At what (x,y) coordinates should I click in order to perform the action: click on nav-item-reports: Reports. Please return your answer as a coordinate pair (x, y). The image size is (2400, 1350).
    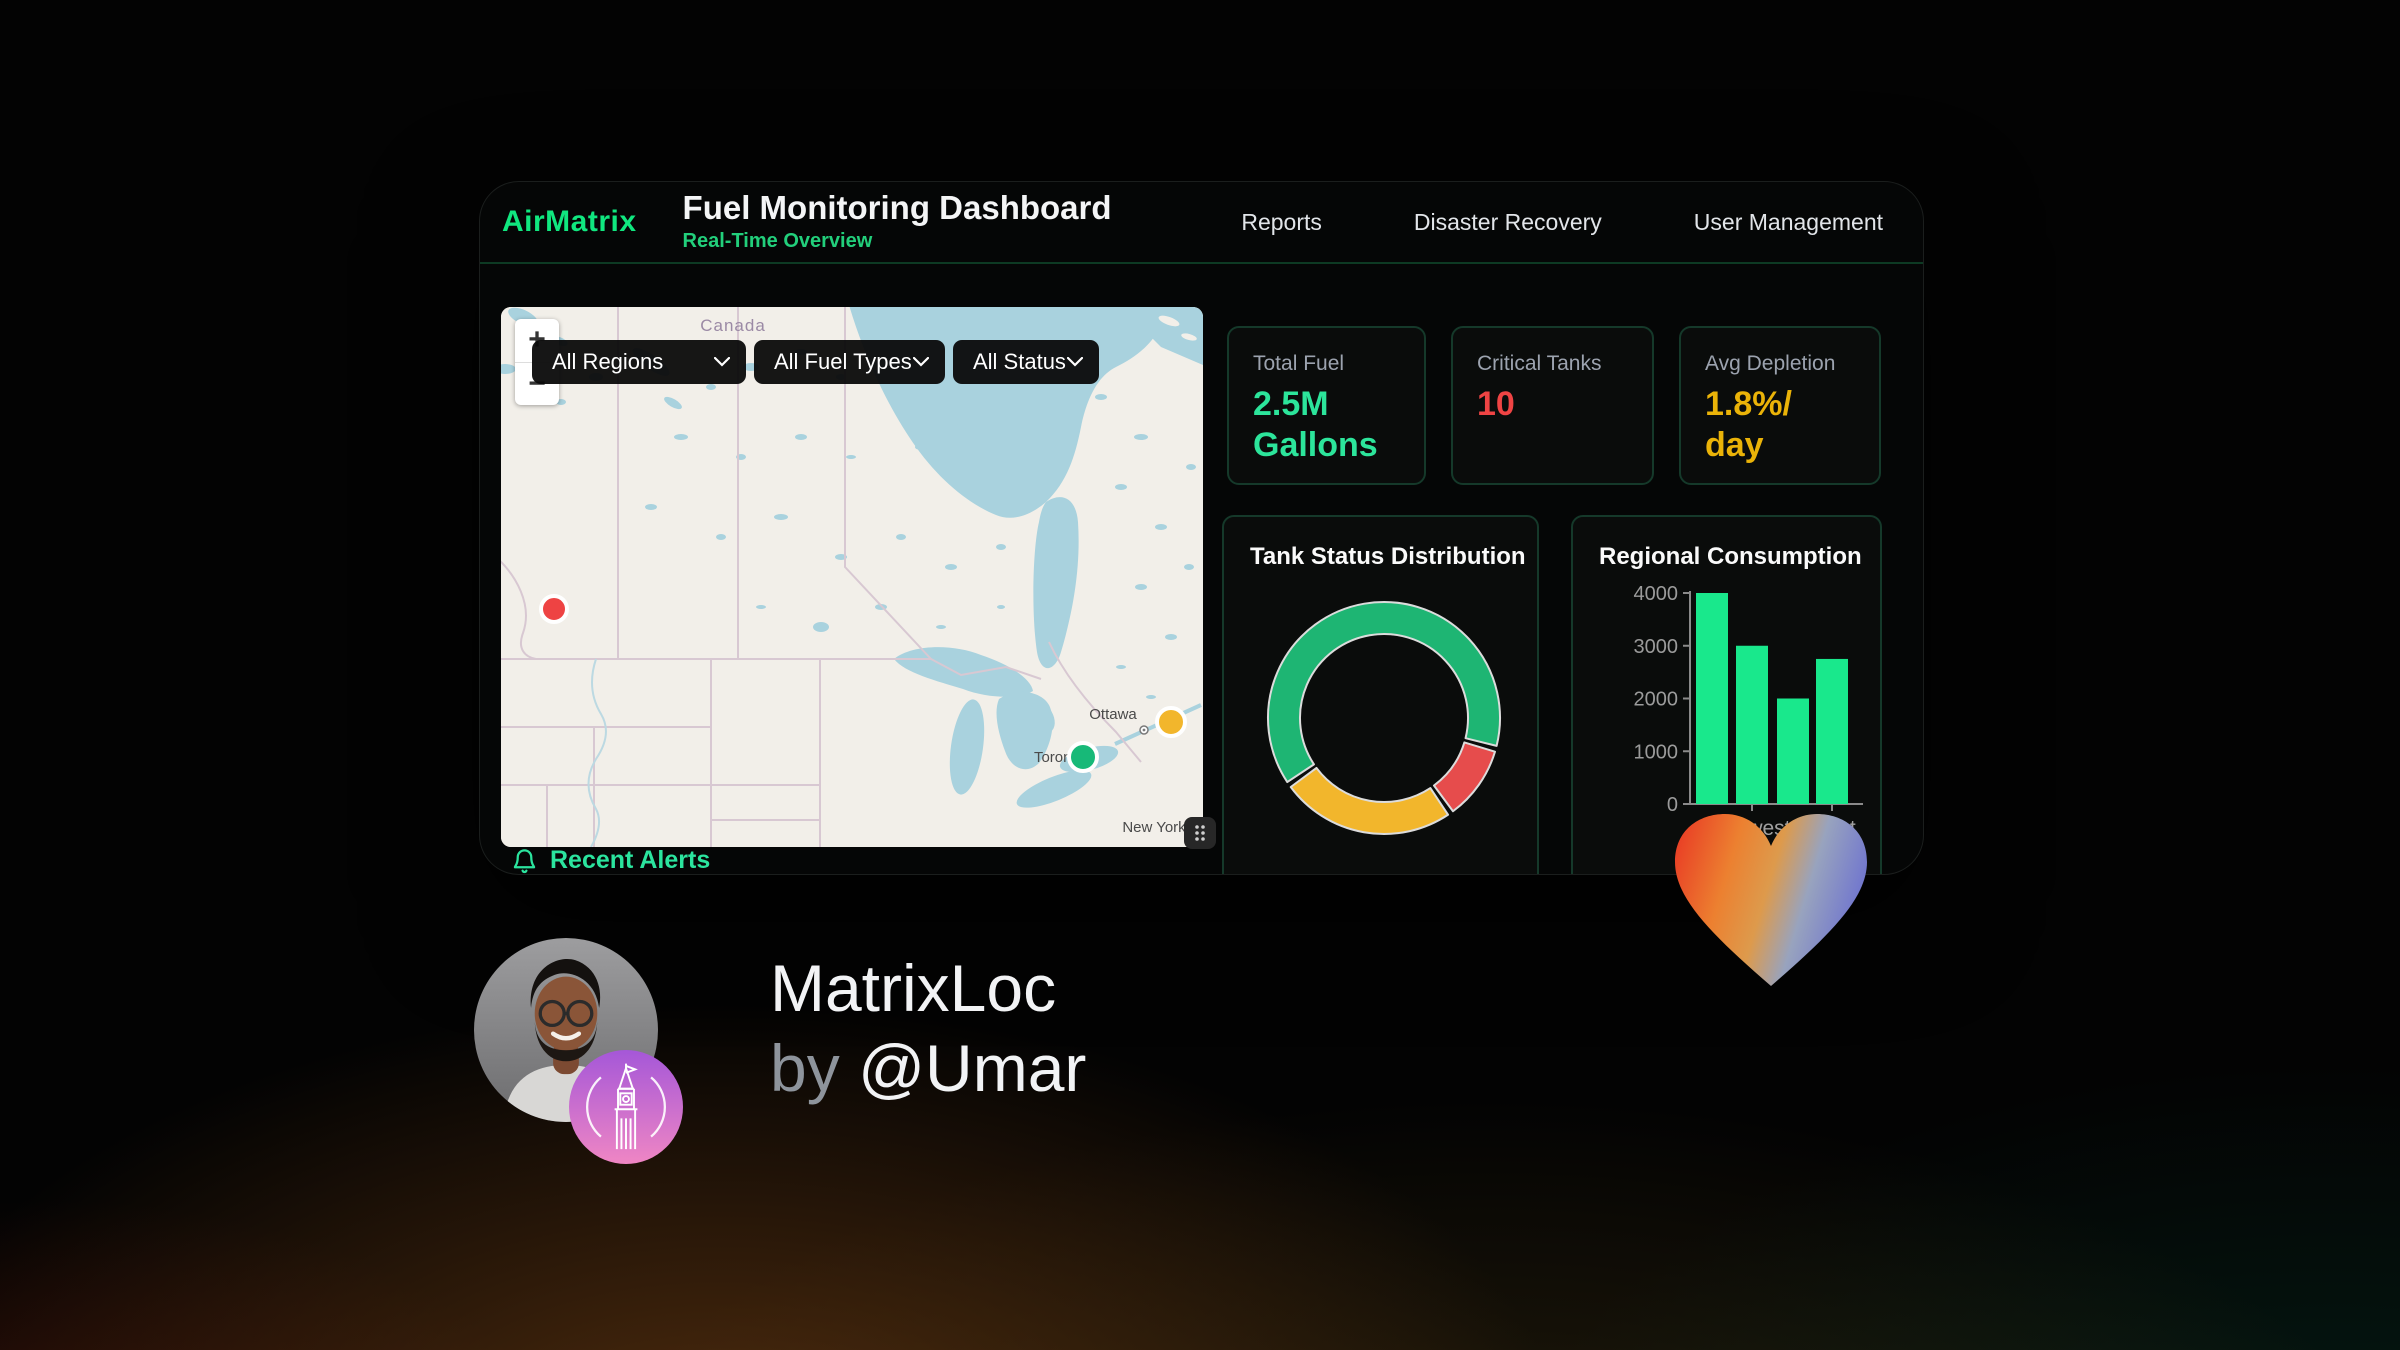
    Looking at the image, I should click on (1281, 221).